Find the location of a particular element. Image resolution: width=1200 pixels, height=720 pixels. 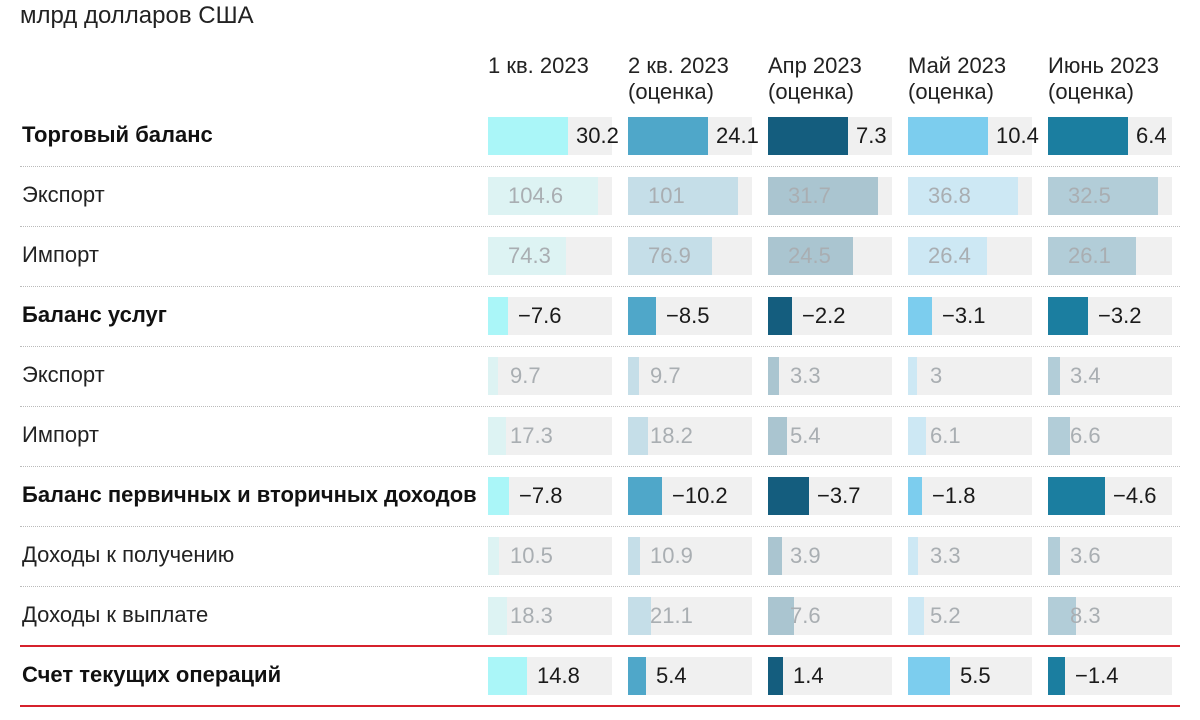

table-cell: −1.8 is located at coordinates (970, 496).